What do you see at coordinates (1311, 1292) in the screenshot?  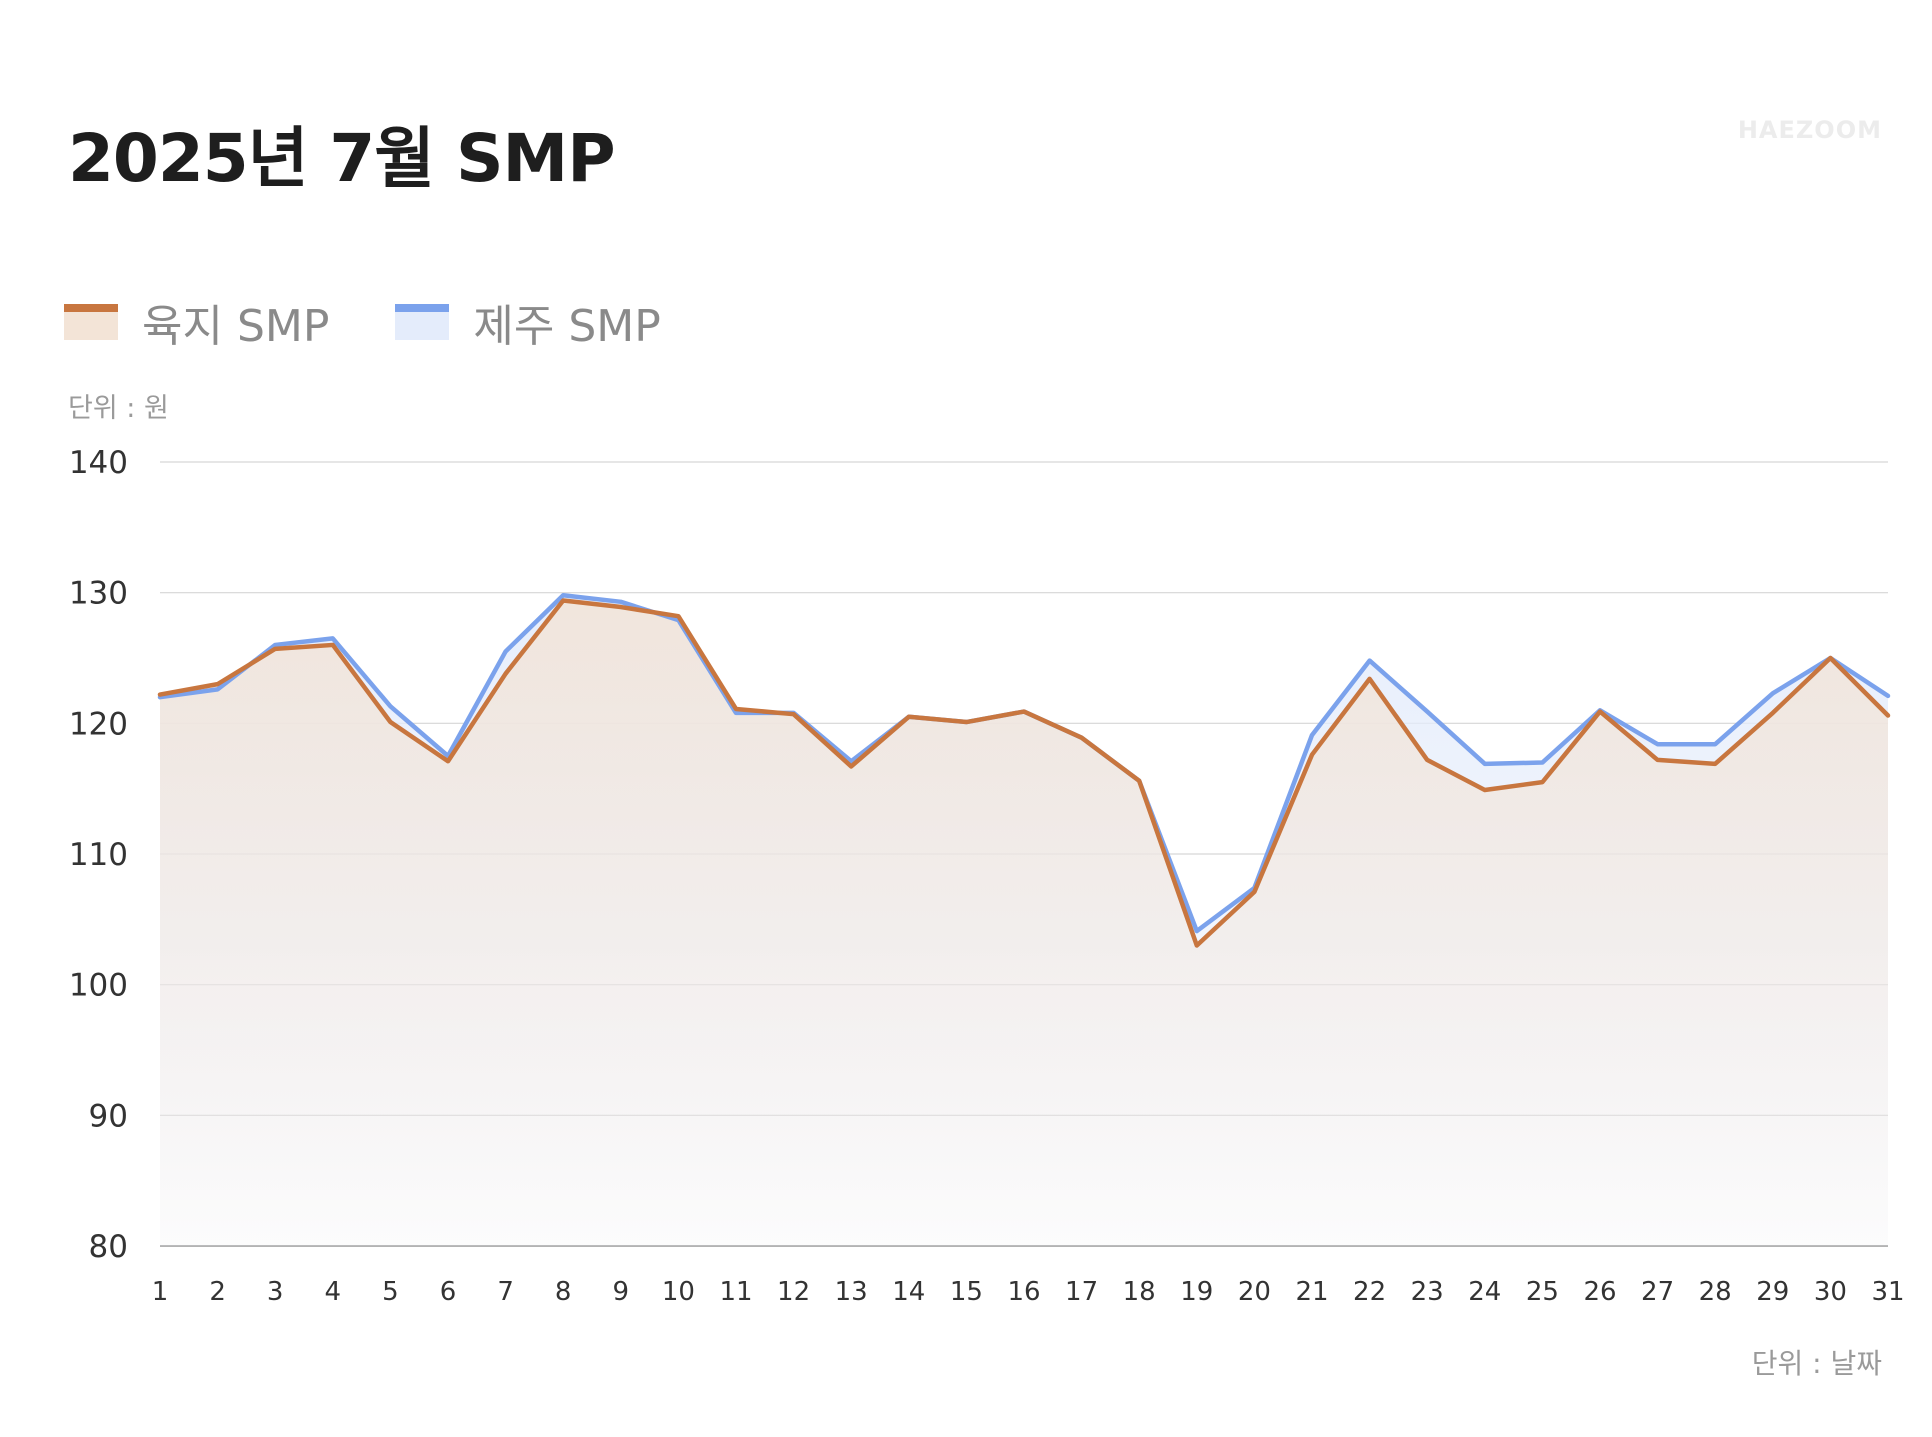 I see `x-tick-label: 21` at bounding box center [1311, 1292].